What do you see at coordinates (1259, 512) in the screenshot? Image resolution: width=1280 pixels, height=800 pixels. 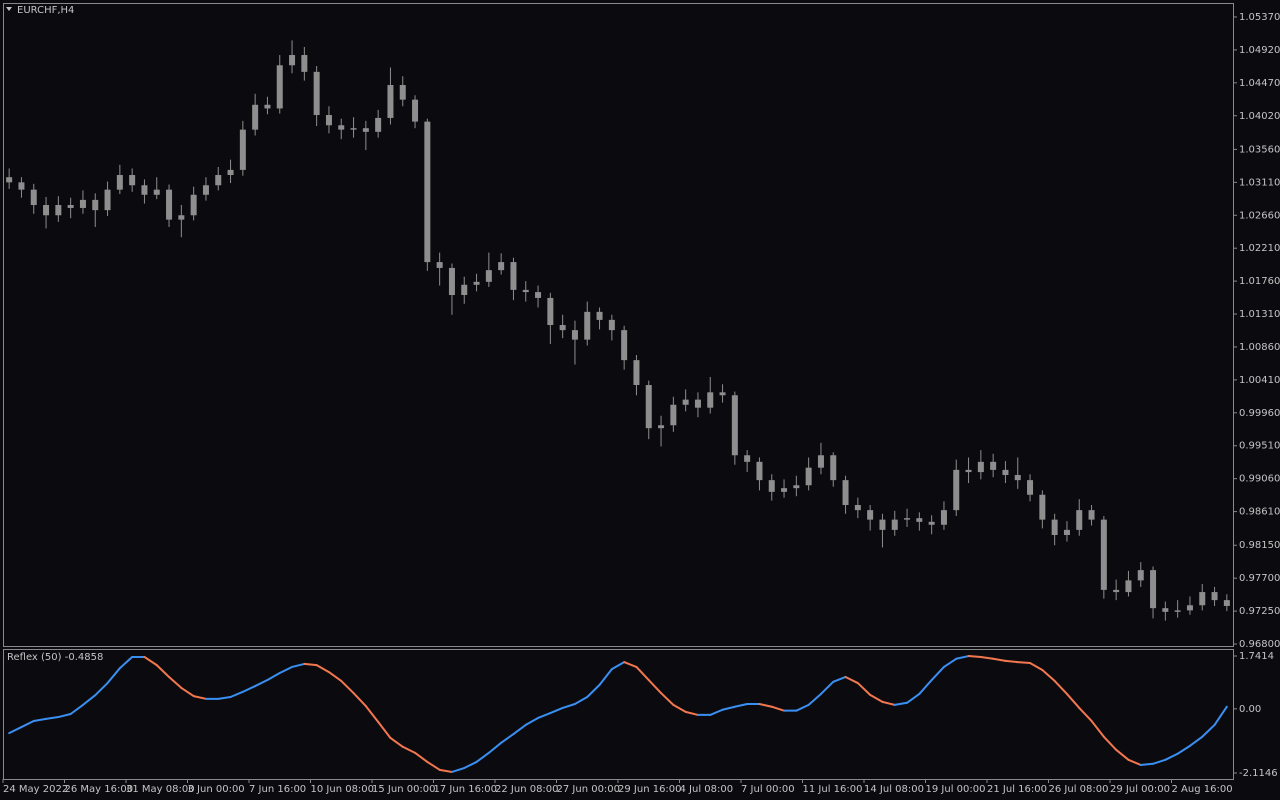 I see `y-tick-label: 0.98610` at bounding box center [1259, 512].